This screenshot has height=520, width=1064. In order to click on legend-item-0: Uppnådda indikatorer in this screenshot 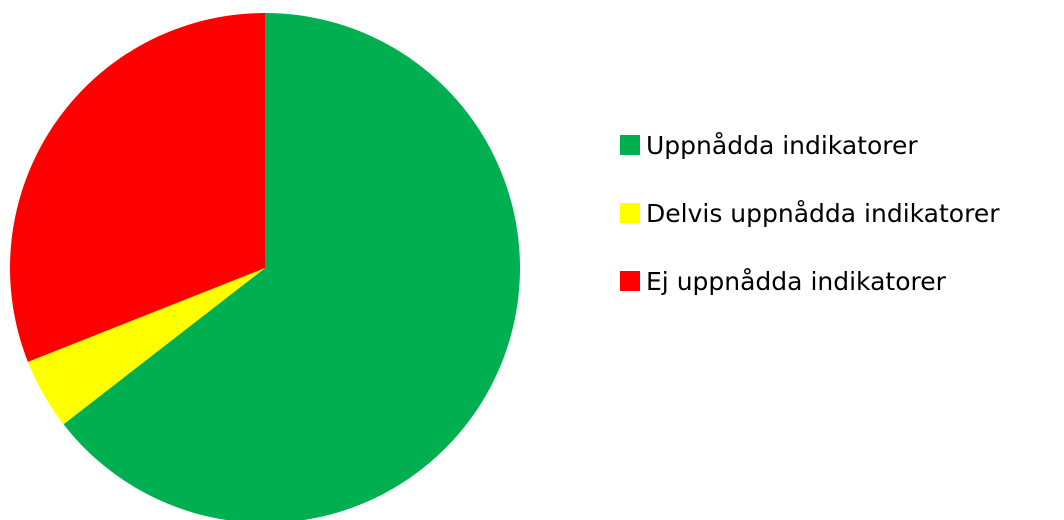, I will do `click(769, 145)`.